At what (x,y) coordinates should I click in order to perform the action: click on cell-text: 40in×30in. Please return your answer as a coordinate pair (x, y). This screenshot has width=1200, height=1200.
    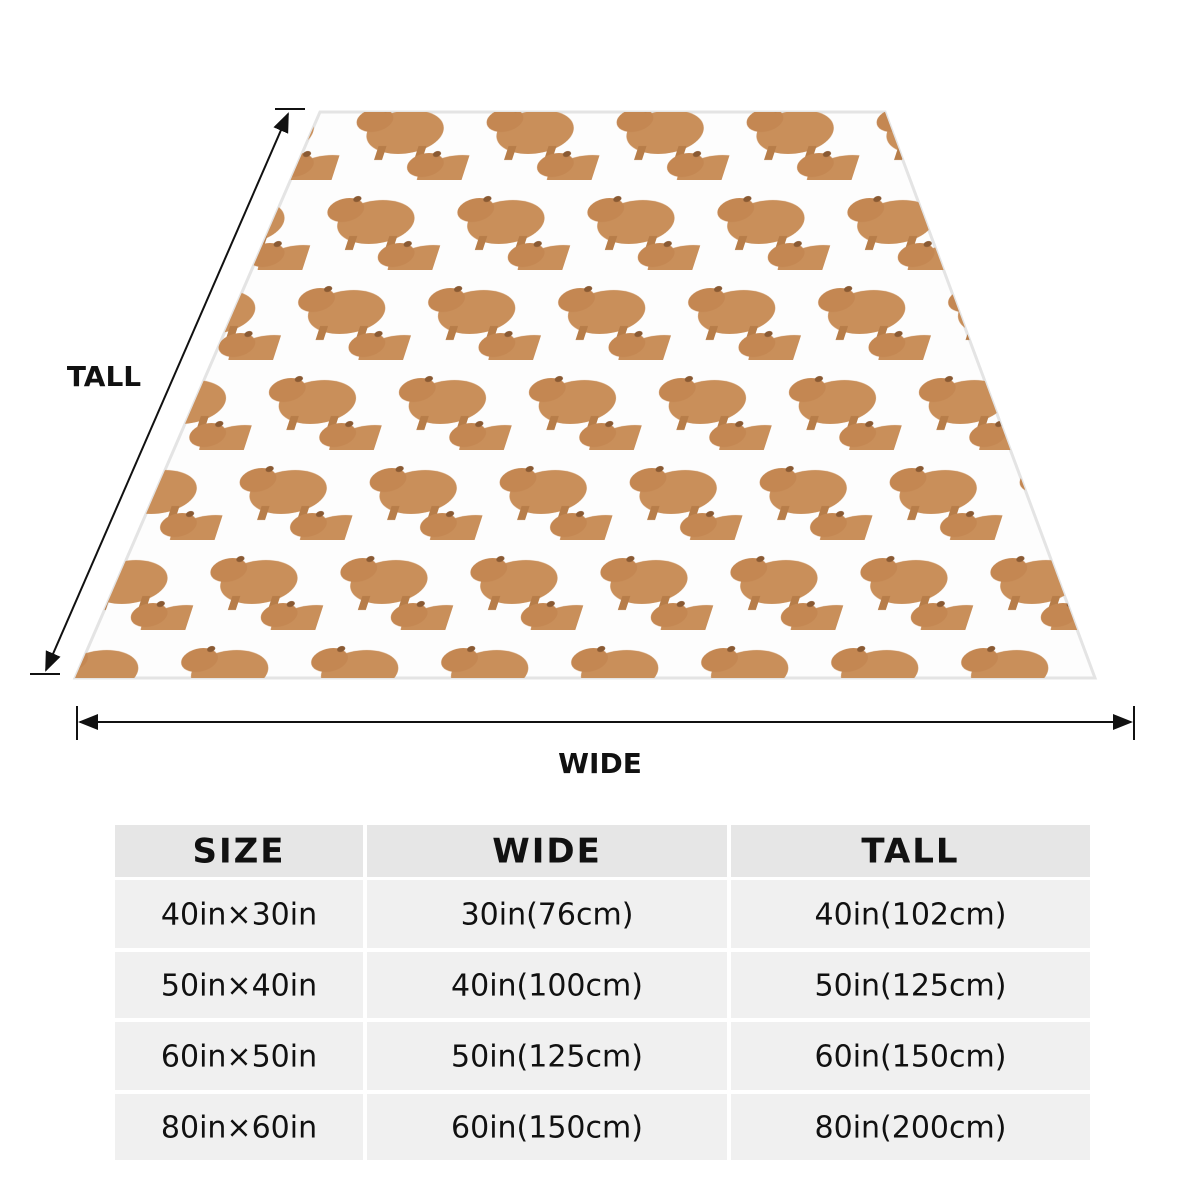
    Looking at the image, I should click on (239, 915).